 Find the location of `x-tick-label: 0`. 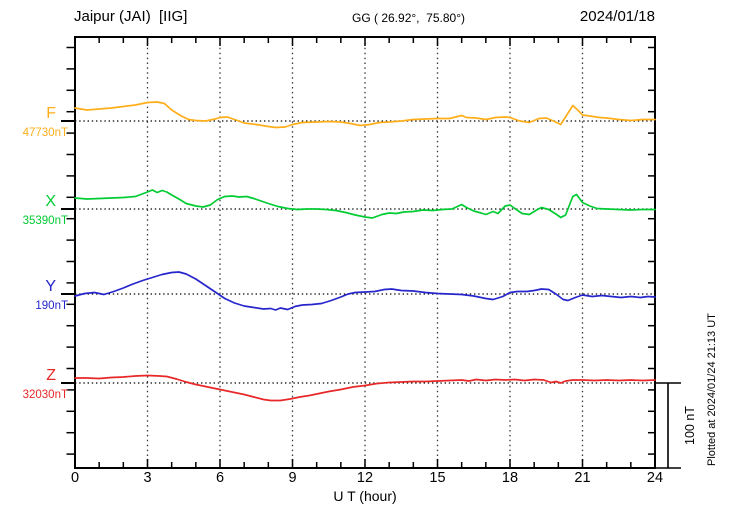

x-tick-label: 0 is located at coordinates (75, 478).